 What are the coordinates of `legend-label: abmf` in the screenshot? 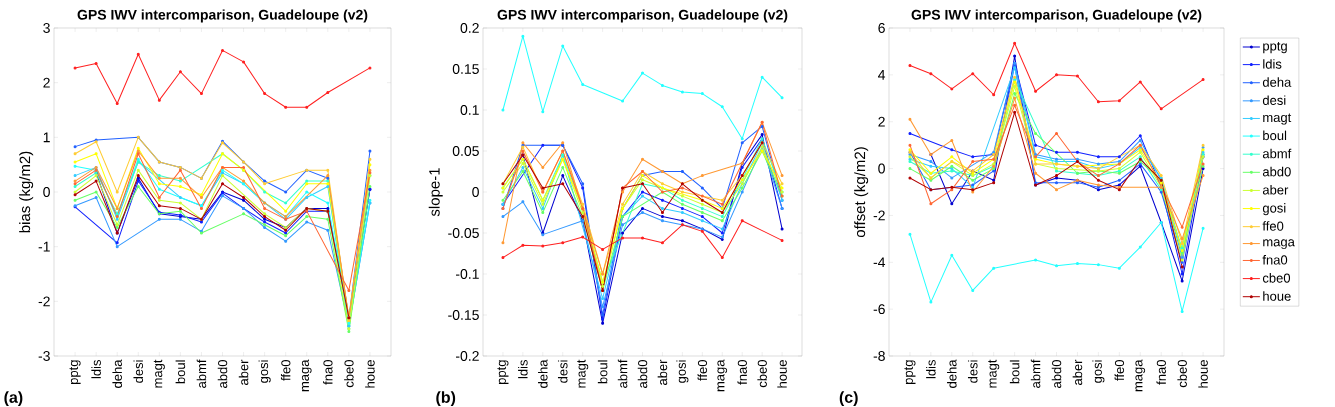 It's located at (1277, 153).